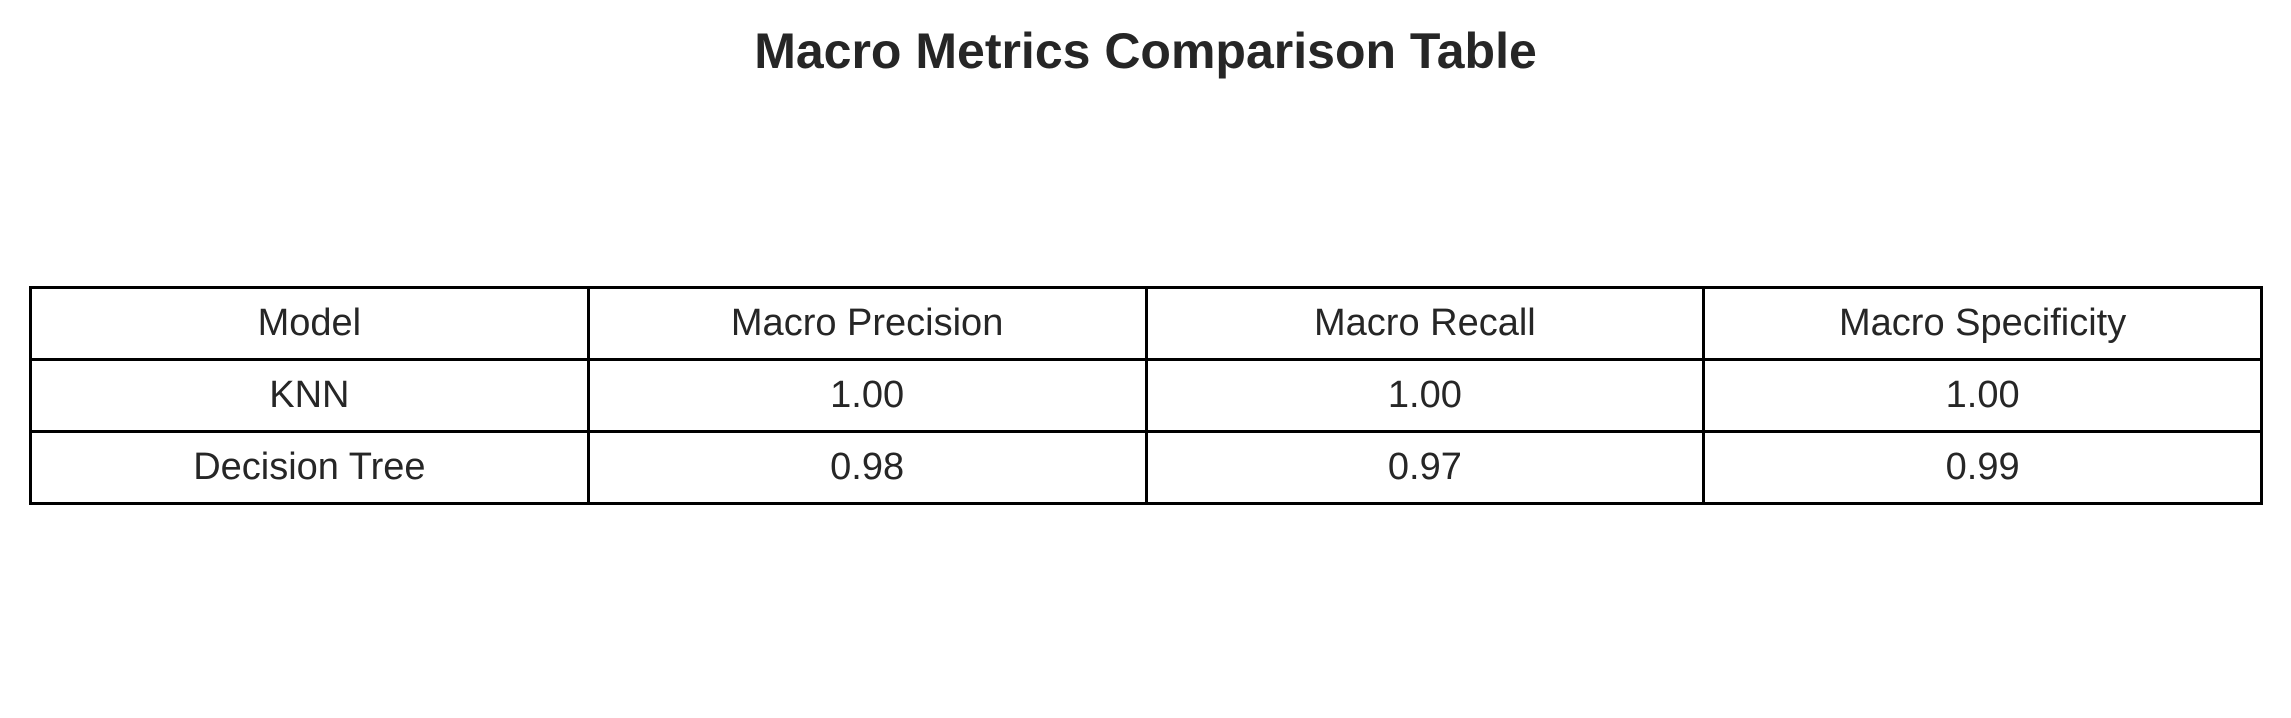  I want to click on column-header-macro-specificity: Macro Specificity, so click(1982, 323).